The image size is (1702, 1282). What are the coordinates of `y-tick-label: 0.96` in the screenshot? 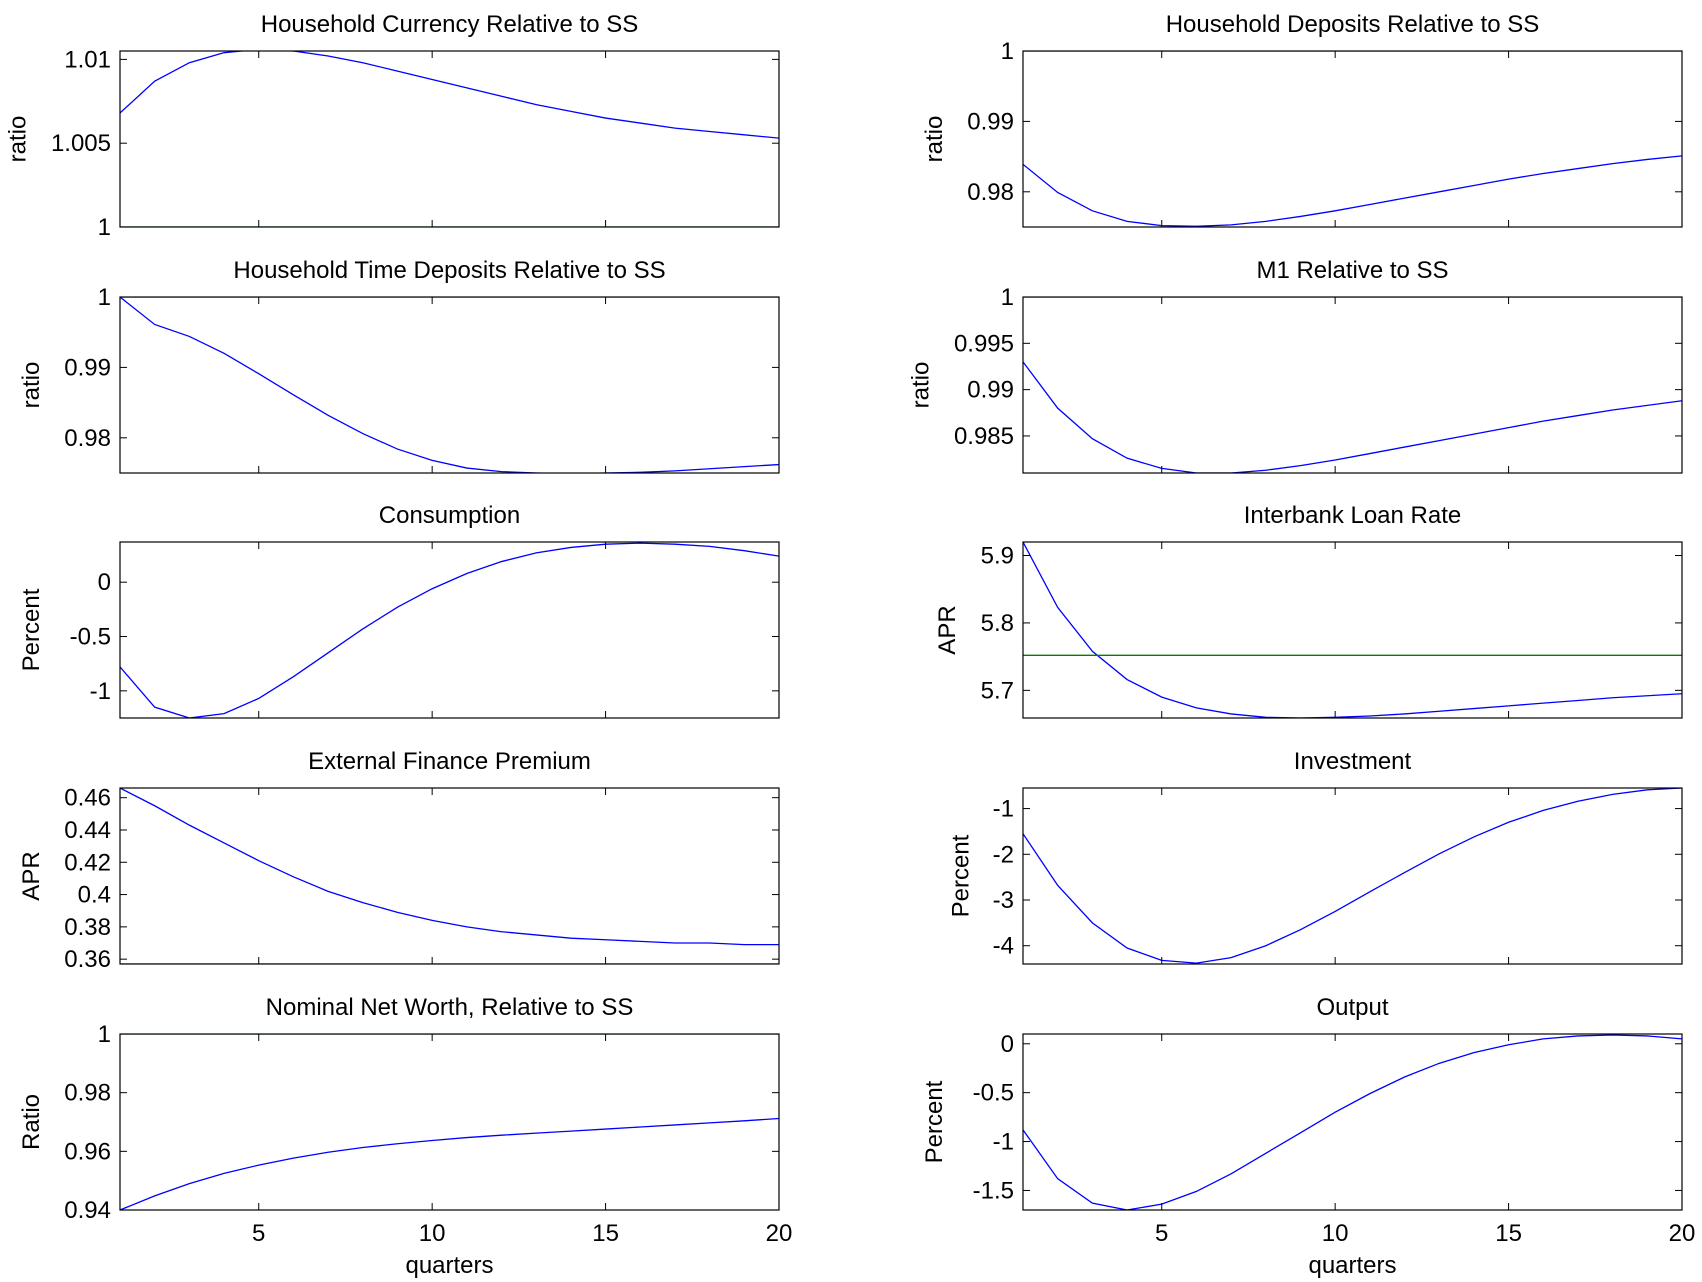 It's located at (87, 1151).